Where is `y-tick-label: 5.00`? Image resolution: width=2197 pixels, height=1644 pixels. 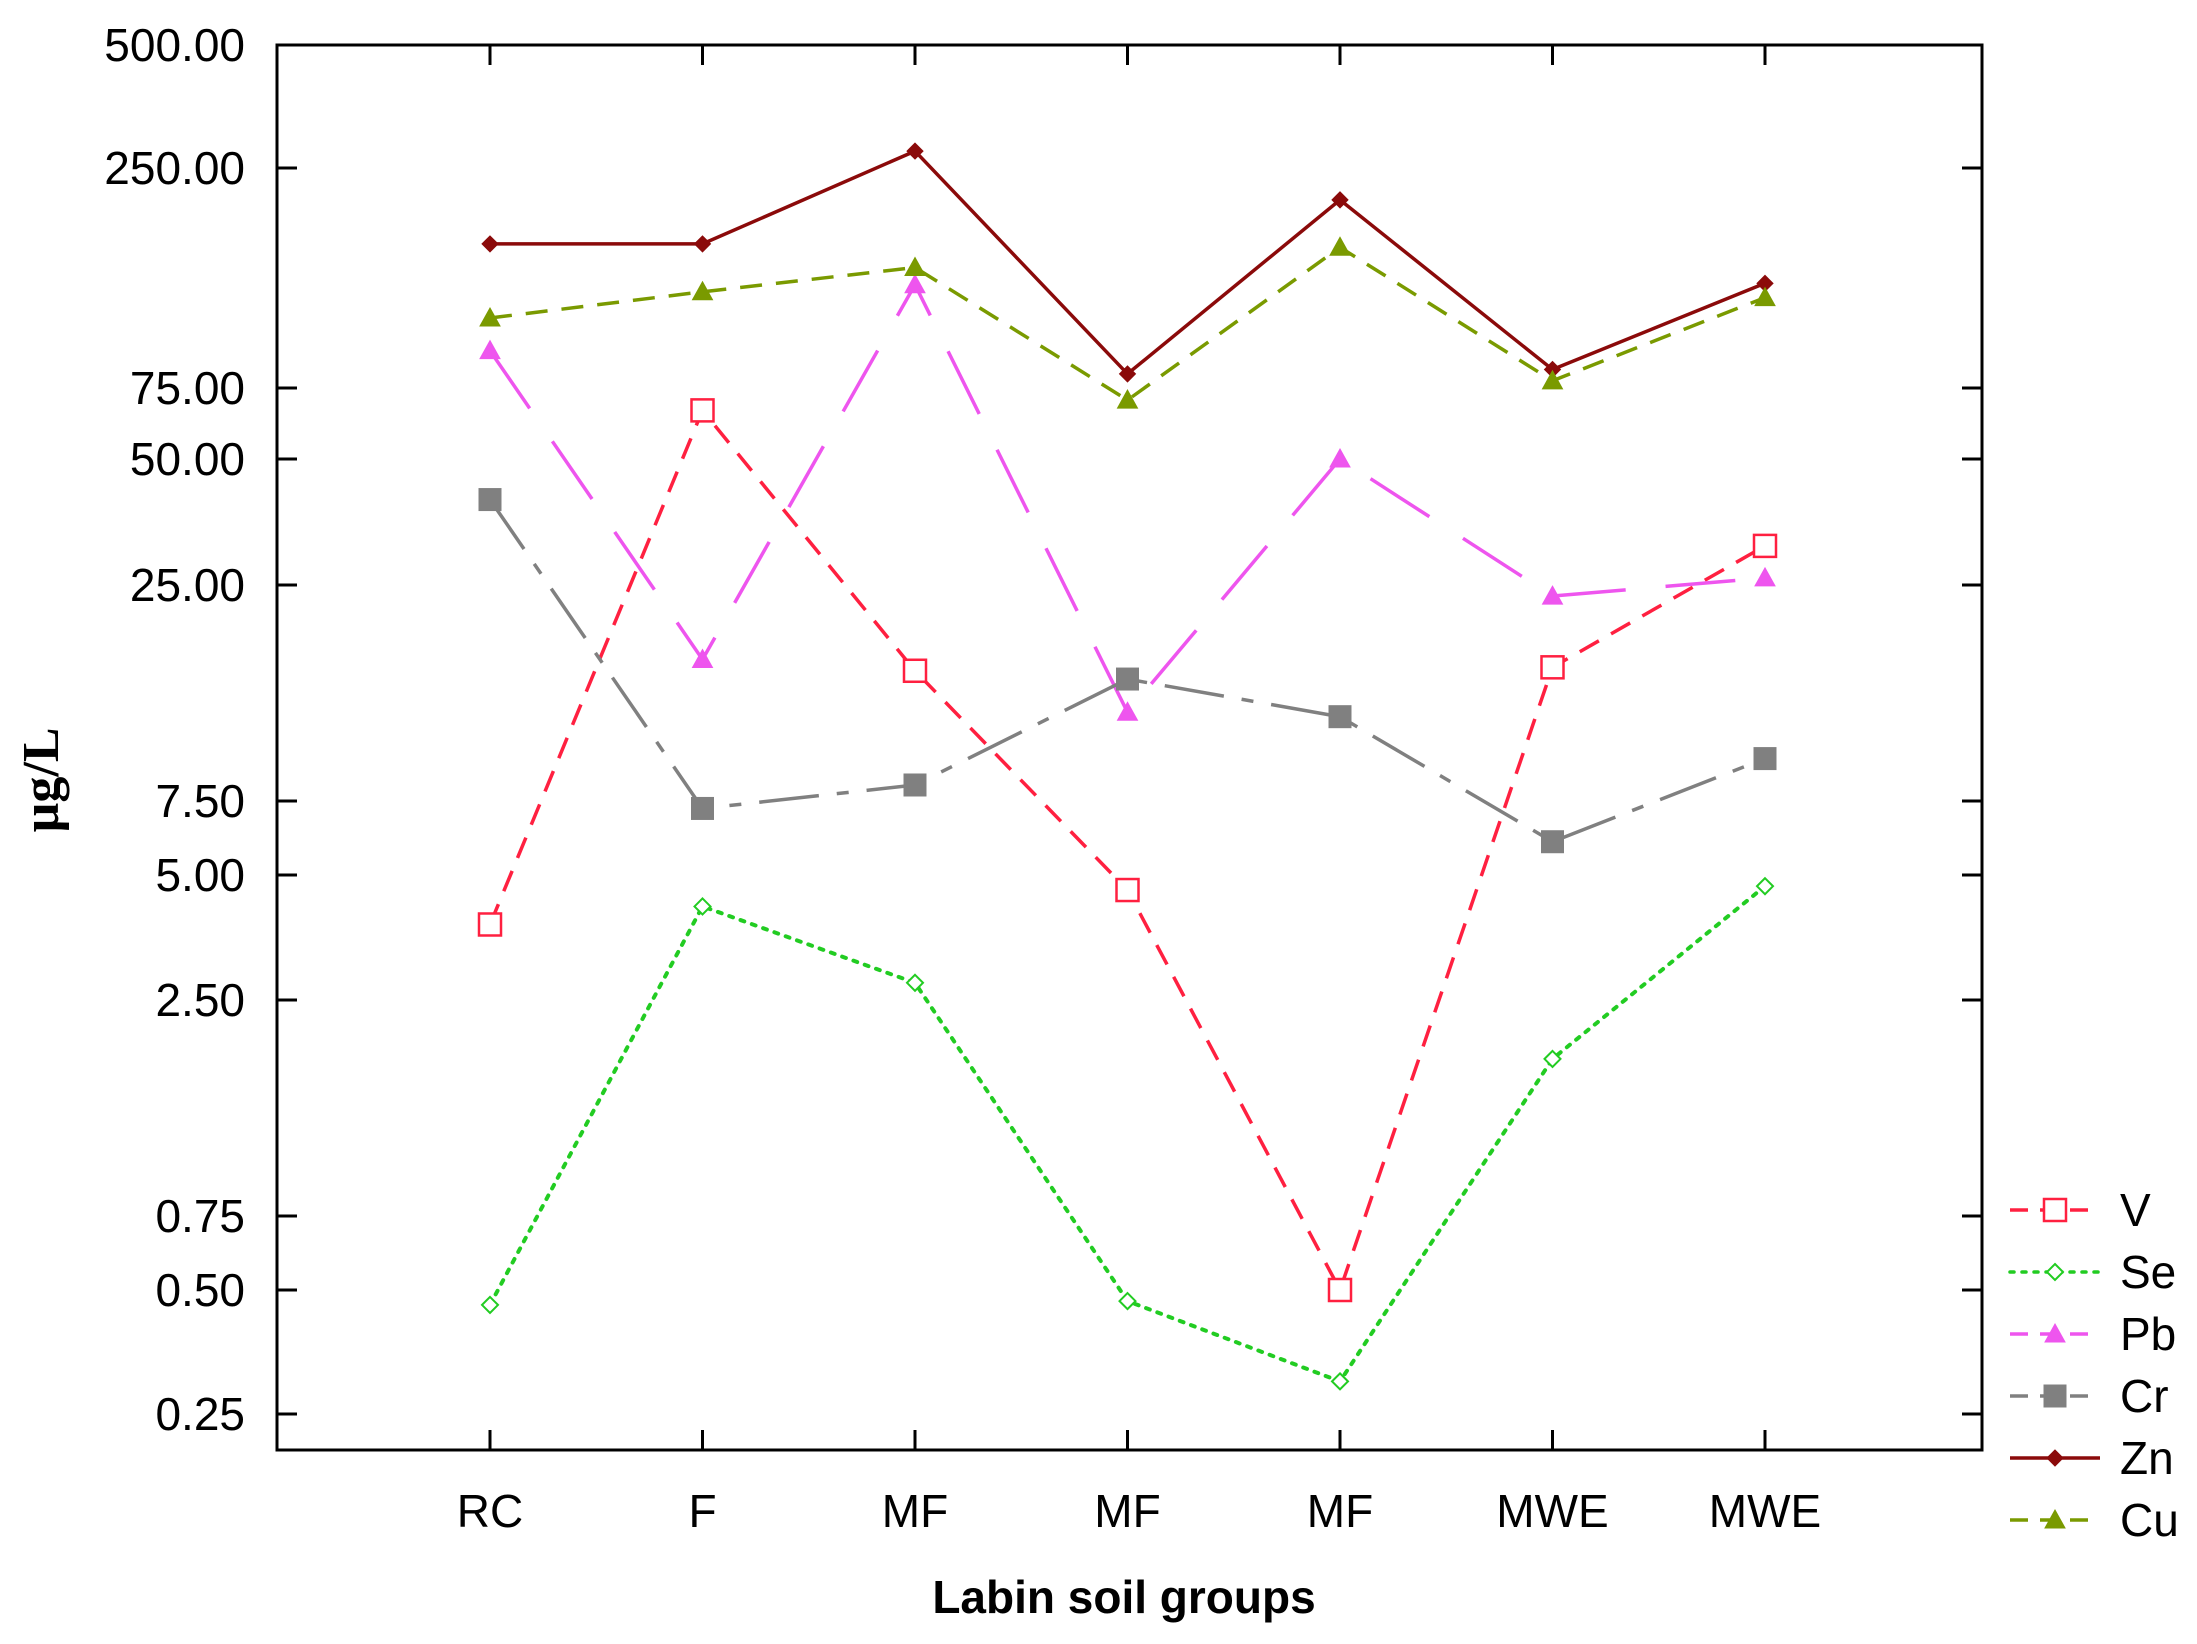
y-tick-label: 5.00 is located at coordinates (200, 875).